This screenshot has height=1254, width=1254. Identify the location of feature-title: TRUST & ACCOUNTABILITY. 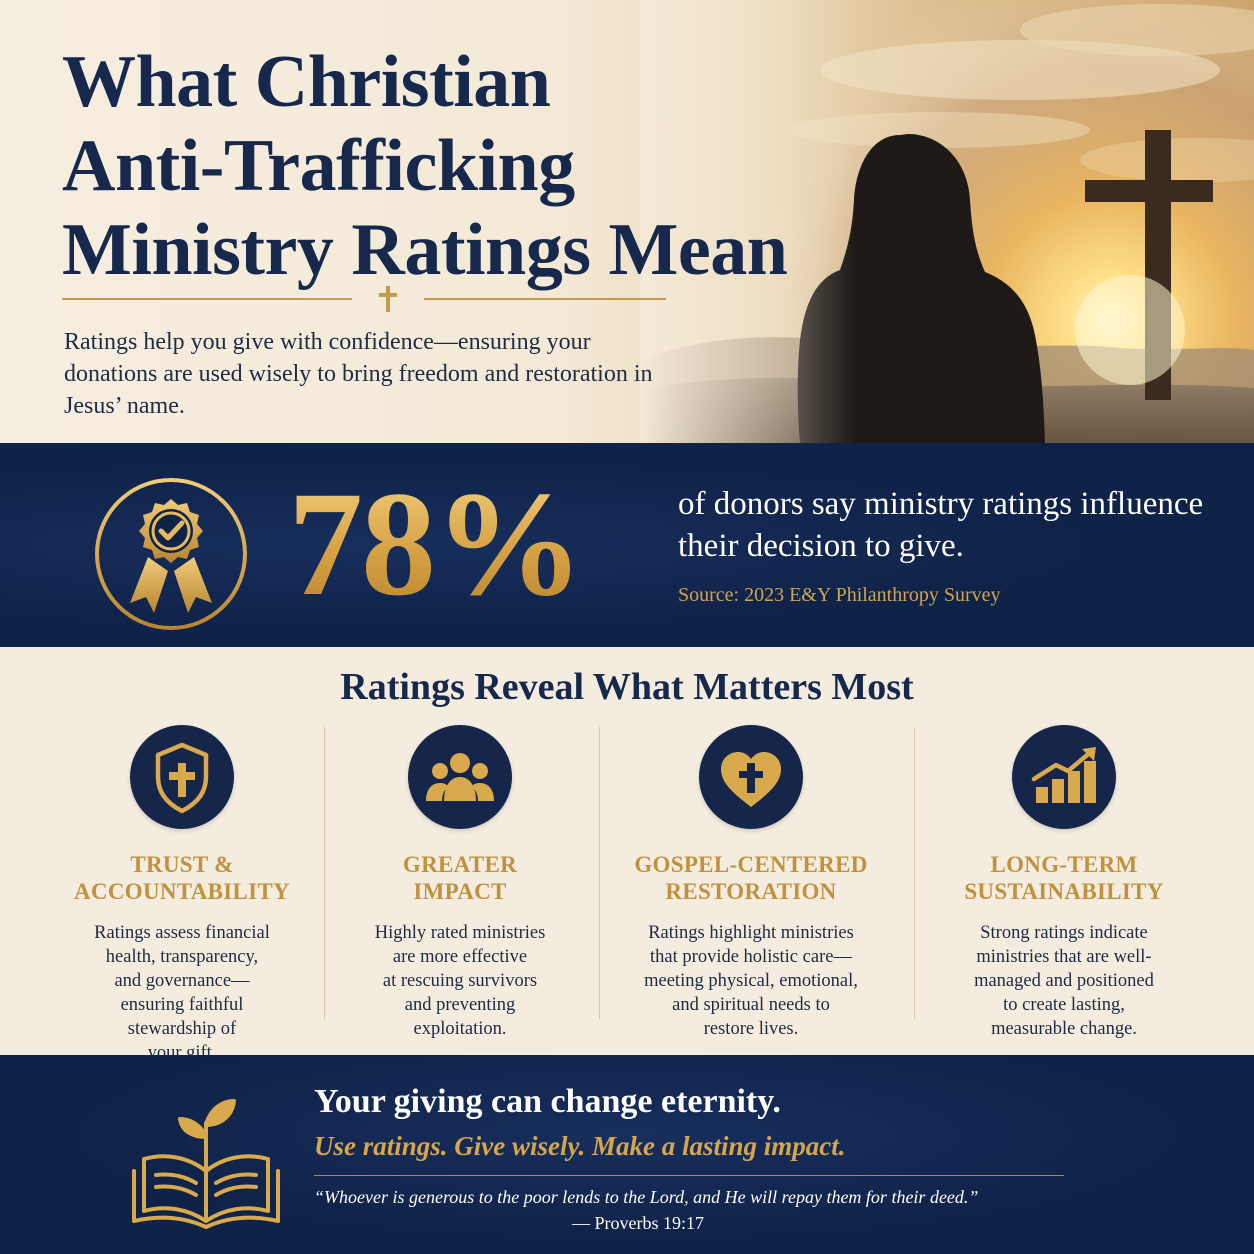
(182, 878).